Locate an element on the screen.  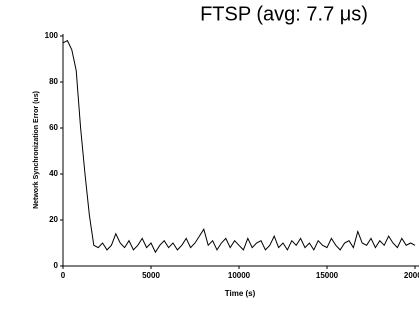
x-tick-label: 10000 is located at coordinates (239, 275).